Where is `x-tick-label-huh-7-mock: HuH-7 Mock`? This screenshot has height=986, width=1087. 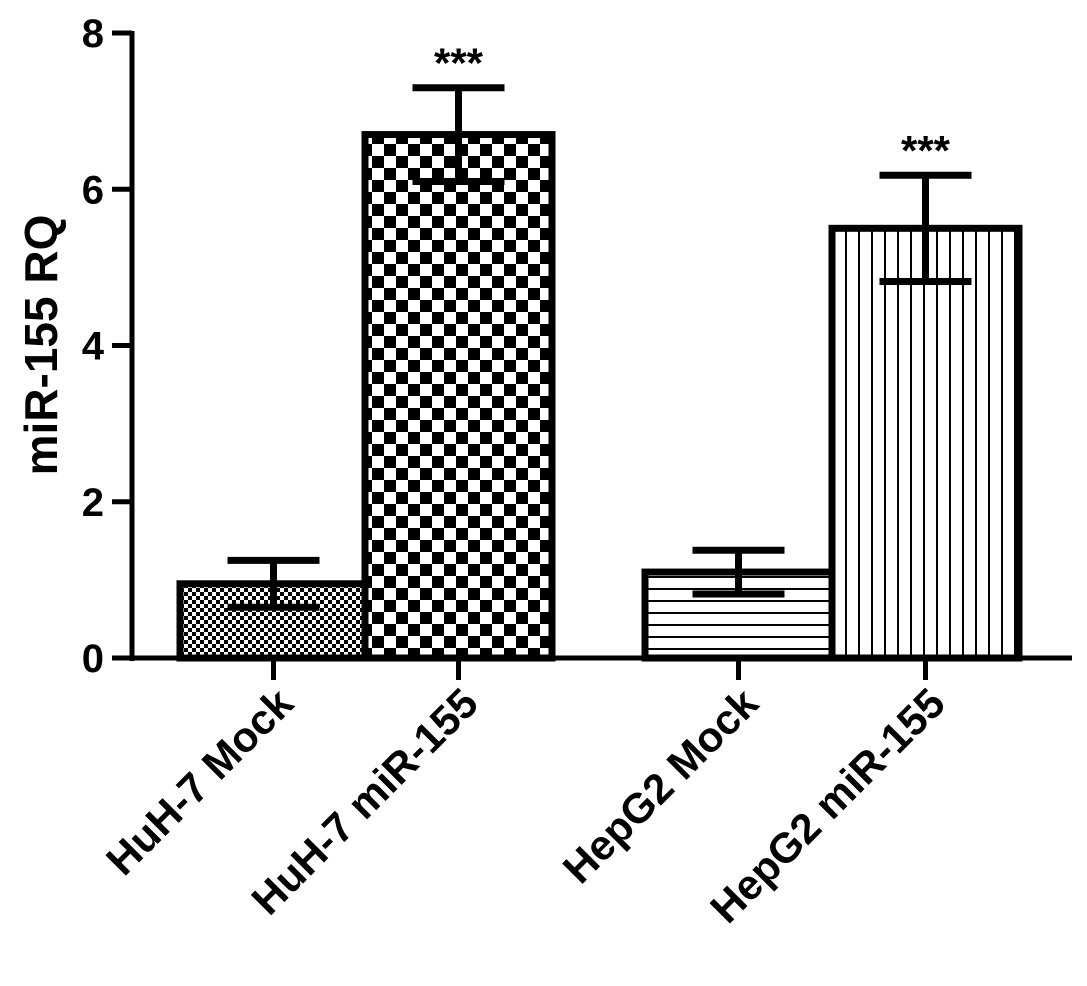 x-tick-label-huh-7-mock: HuH-7 Mock is located at coordinates (199, 781).